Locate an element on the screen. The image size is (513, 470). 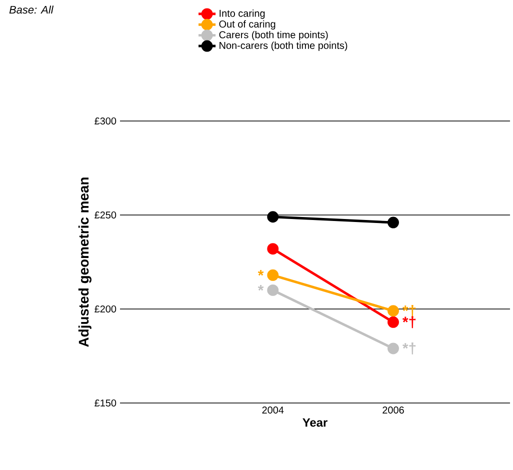
legend-label: Non-carers (both time points) is located at coordinates (284, 46).